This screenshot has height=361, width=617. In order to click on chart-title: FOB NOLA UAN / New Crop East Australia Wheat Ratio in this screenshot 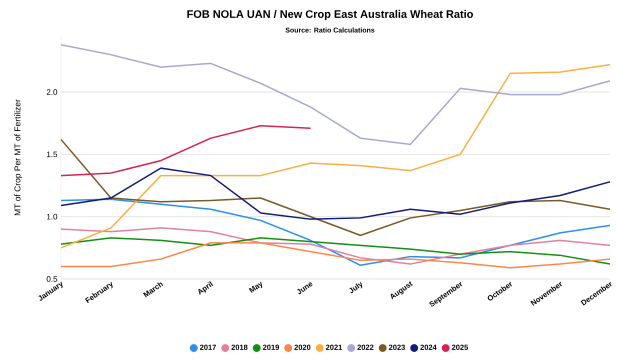, I will do `click(330, 15)`.